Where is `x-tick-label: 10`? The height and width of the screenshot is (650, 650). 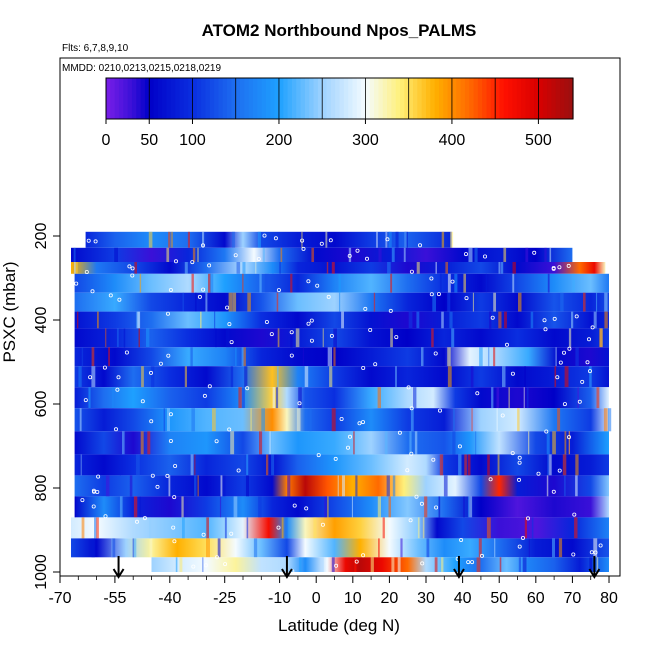
x-tick-label: 10 is located at coordinates (353, 598).